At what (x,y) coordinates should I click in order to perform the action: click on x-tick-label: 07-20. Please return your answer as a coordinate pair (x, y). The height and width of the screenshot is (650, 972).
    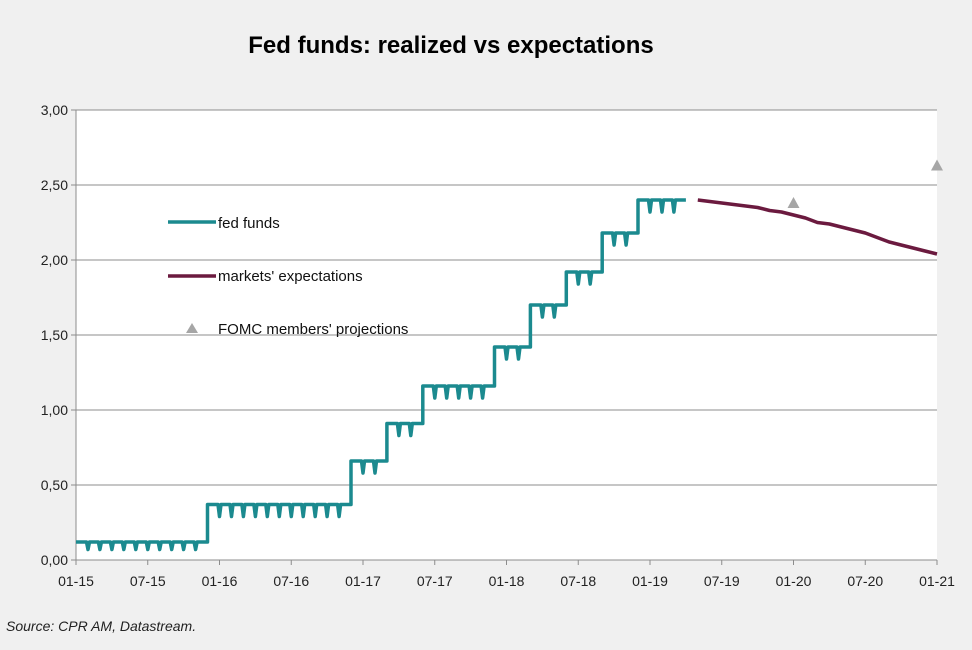
    Looking at the image, I should click on (865, 581).